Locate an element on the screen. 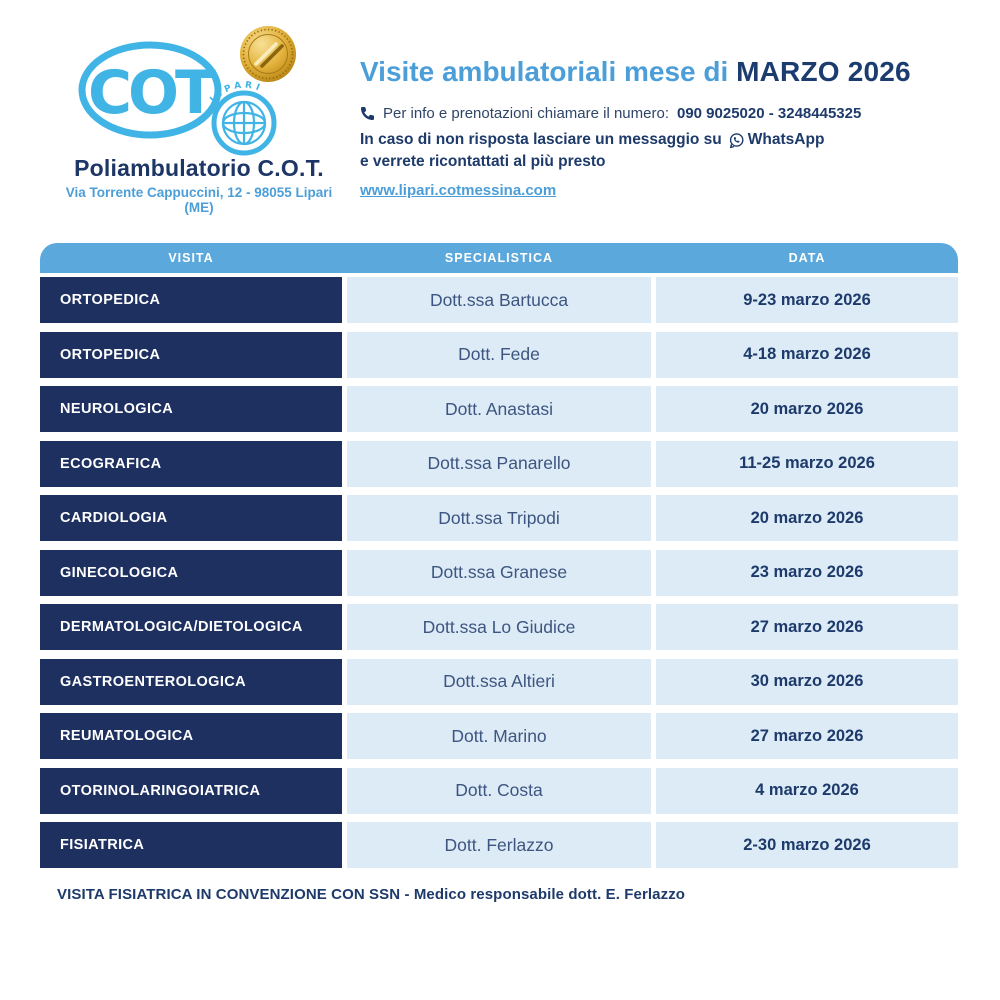 This screenshot has width=1000, height=1000. specialista-cell: Dott.ssa Panarello is located at coordinates (499, 463).